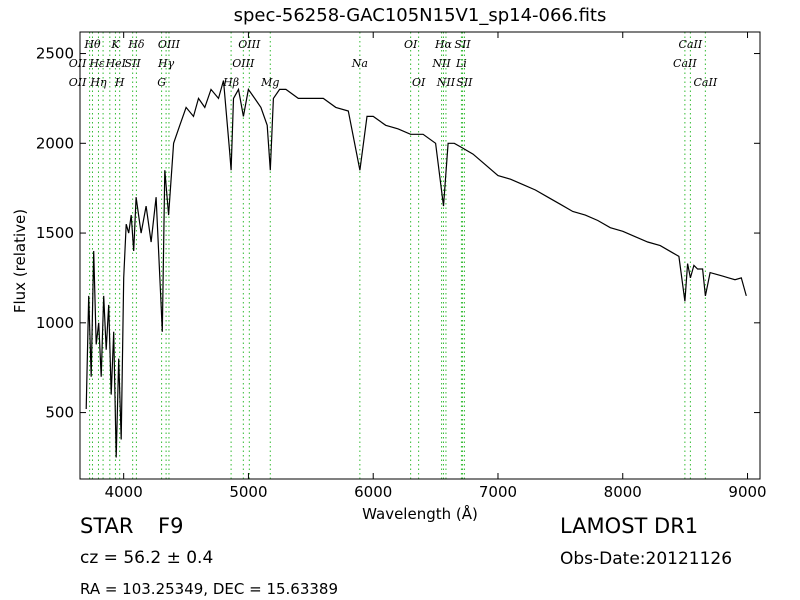 The width and height of the screenshot is (800, 600). What do you see at coordinates (98, 82) in the screenshot?
I see `line-marker-label: Hη` at bounding box center [98, 82].